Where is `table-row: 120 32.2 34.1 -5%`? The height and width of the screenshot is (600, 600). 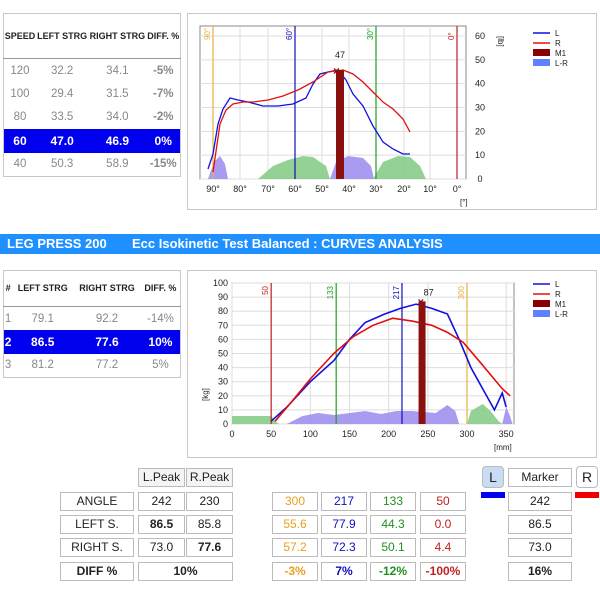
table-row: 120 32.2 34.1 -5% is located at coordinates (92, 71).